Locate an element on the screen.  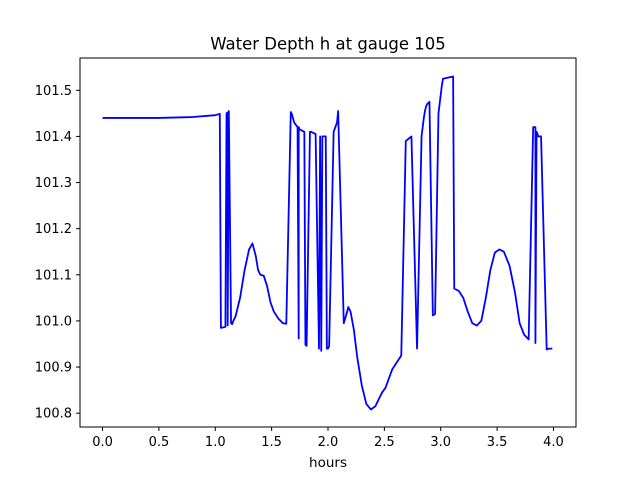
y-tick-label: 101.3 is located at coordinates (53, 183).